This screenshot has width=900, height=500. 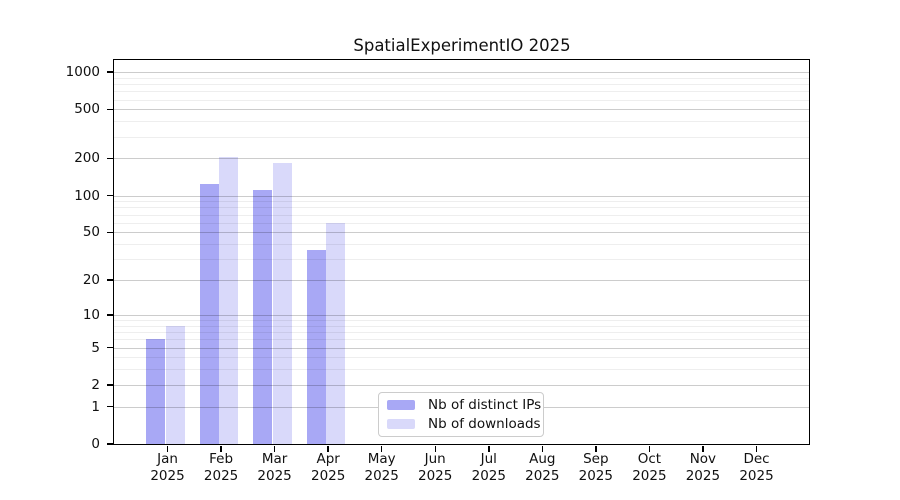 What do you see at coordinates (82, 72) in the screenshot?
I see `y-tick-label: 1000` at bounding box center [82, 72].